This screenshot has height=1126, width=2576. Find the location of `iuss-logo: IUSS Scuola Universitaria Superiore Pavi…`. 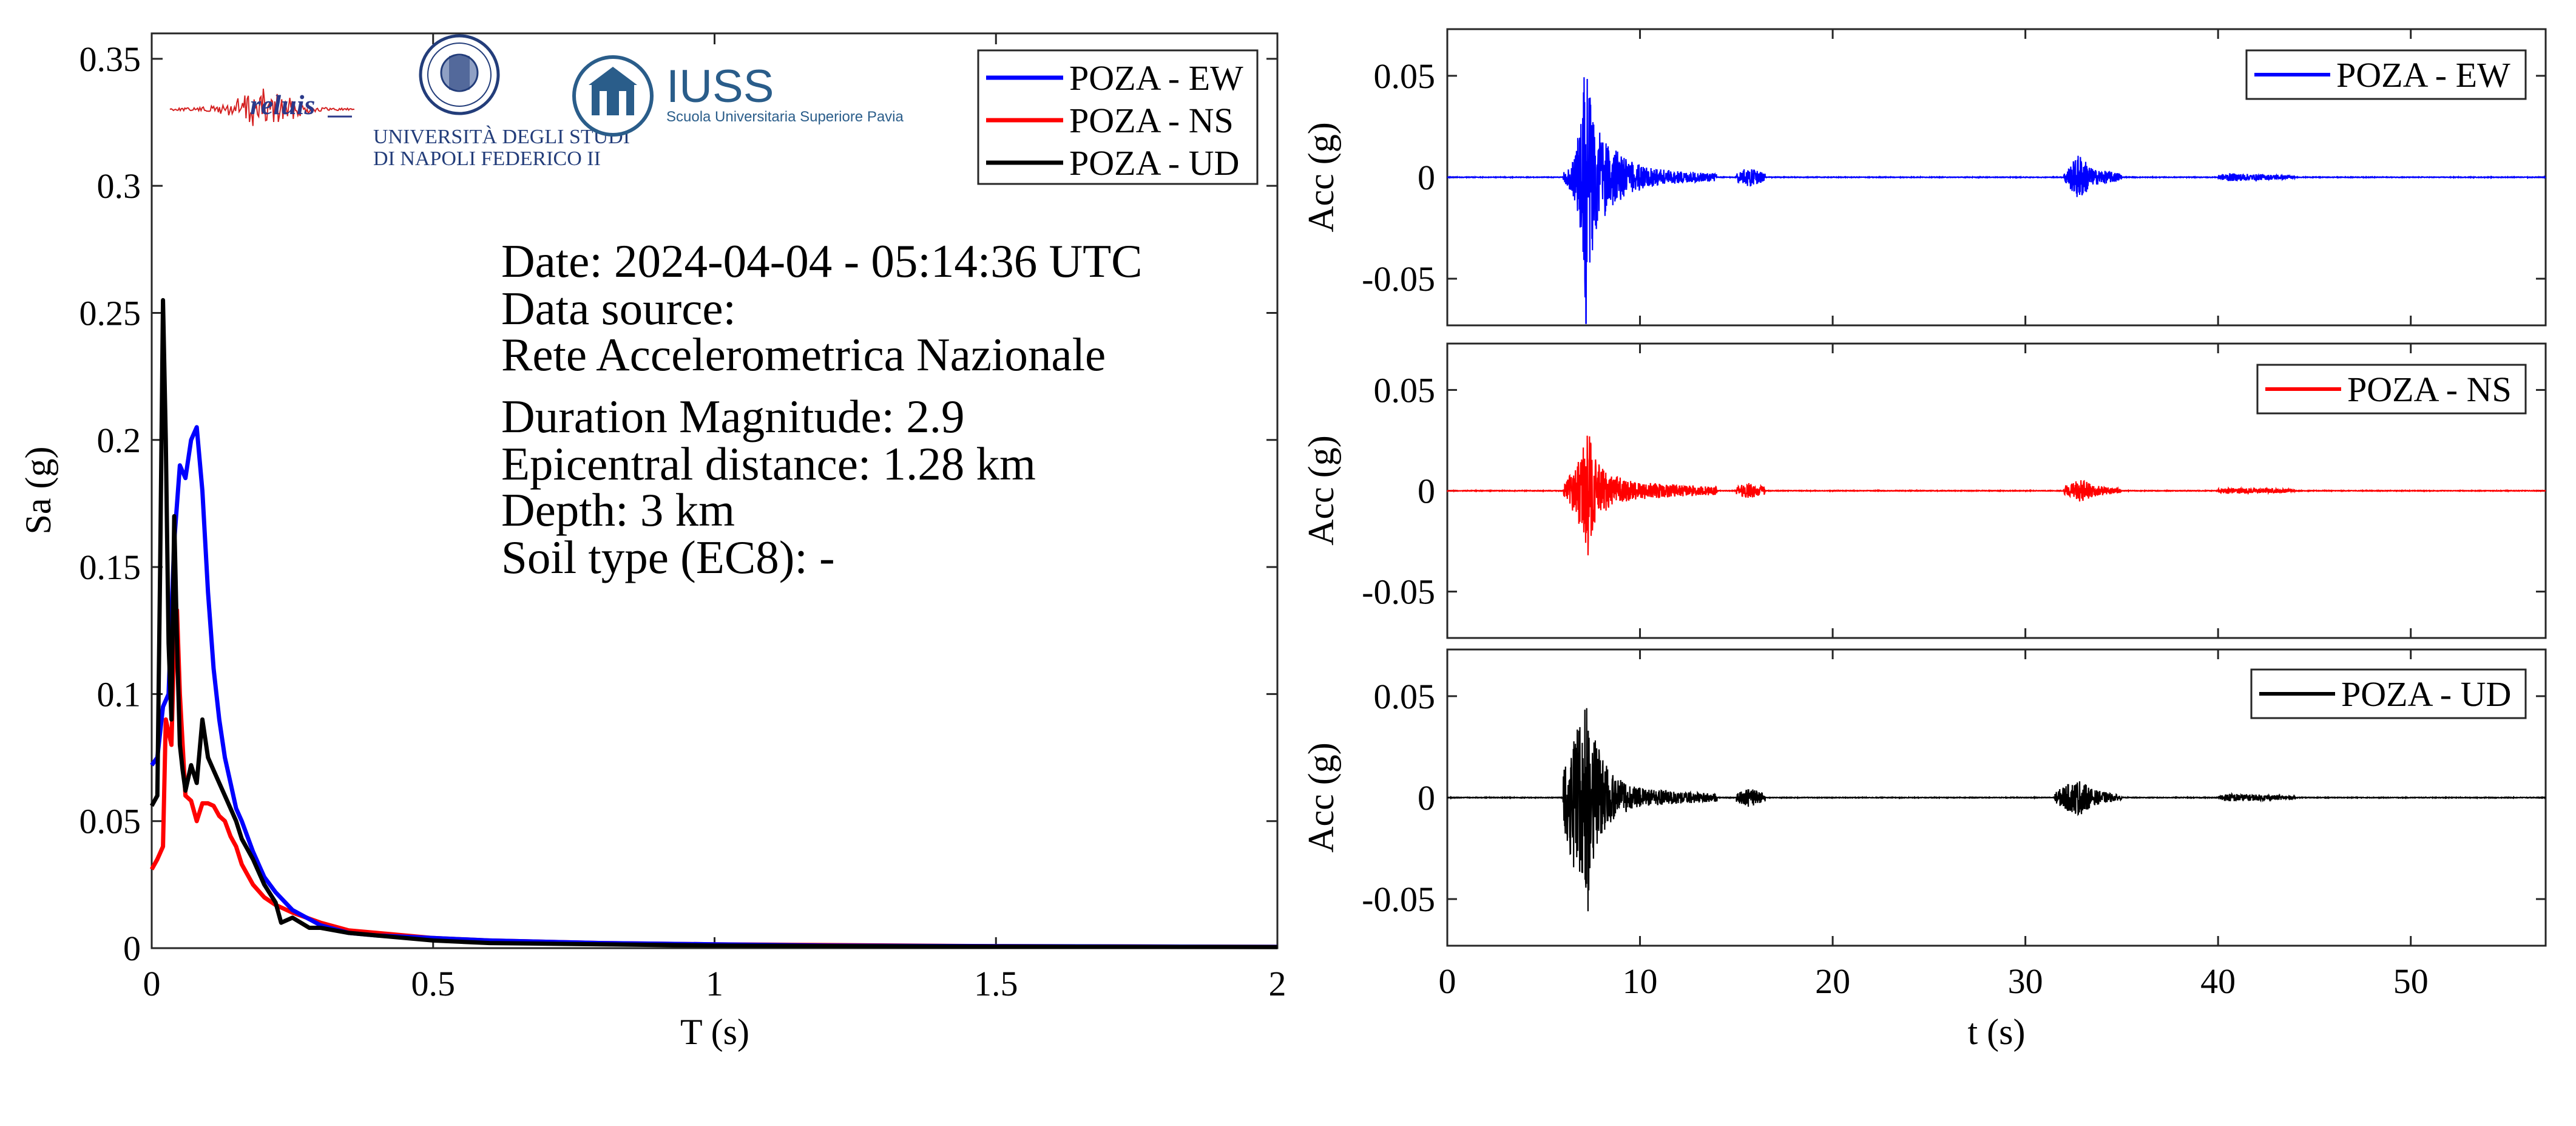

iuss-logo: IUSS Scuola Universitaria Superiore Pavi… is located at coordinates (738, 96).